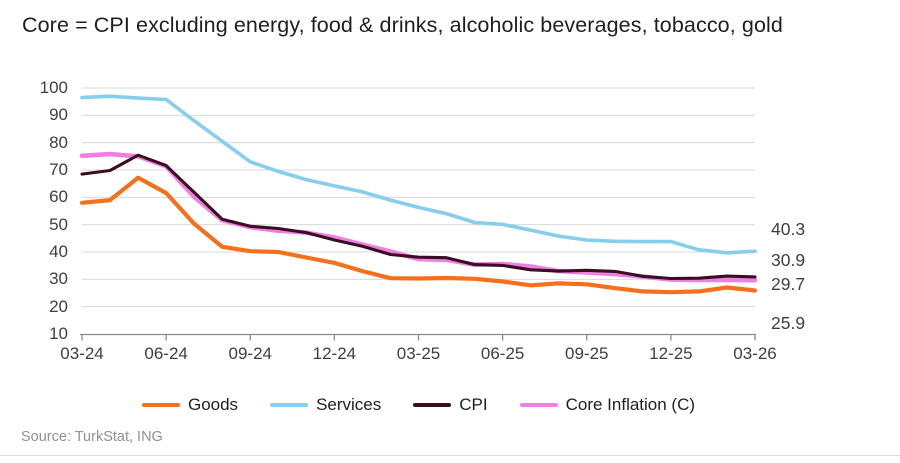  What do you see at coordinates (450, 455) in the screenshot?
I see `bottom-divider` at bounding box center [450, 455].